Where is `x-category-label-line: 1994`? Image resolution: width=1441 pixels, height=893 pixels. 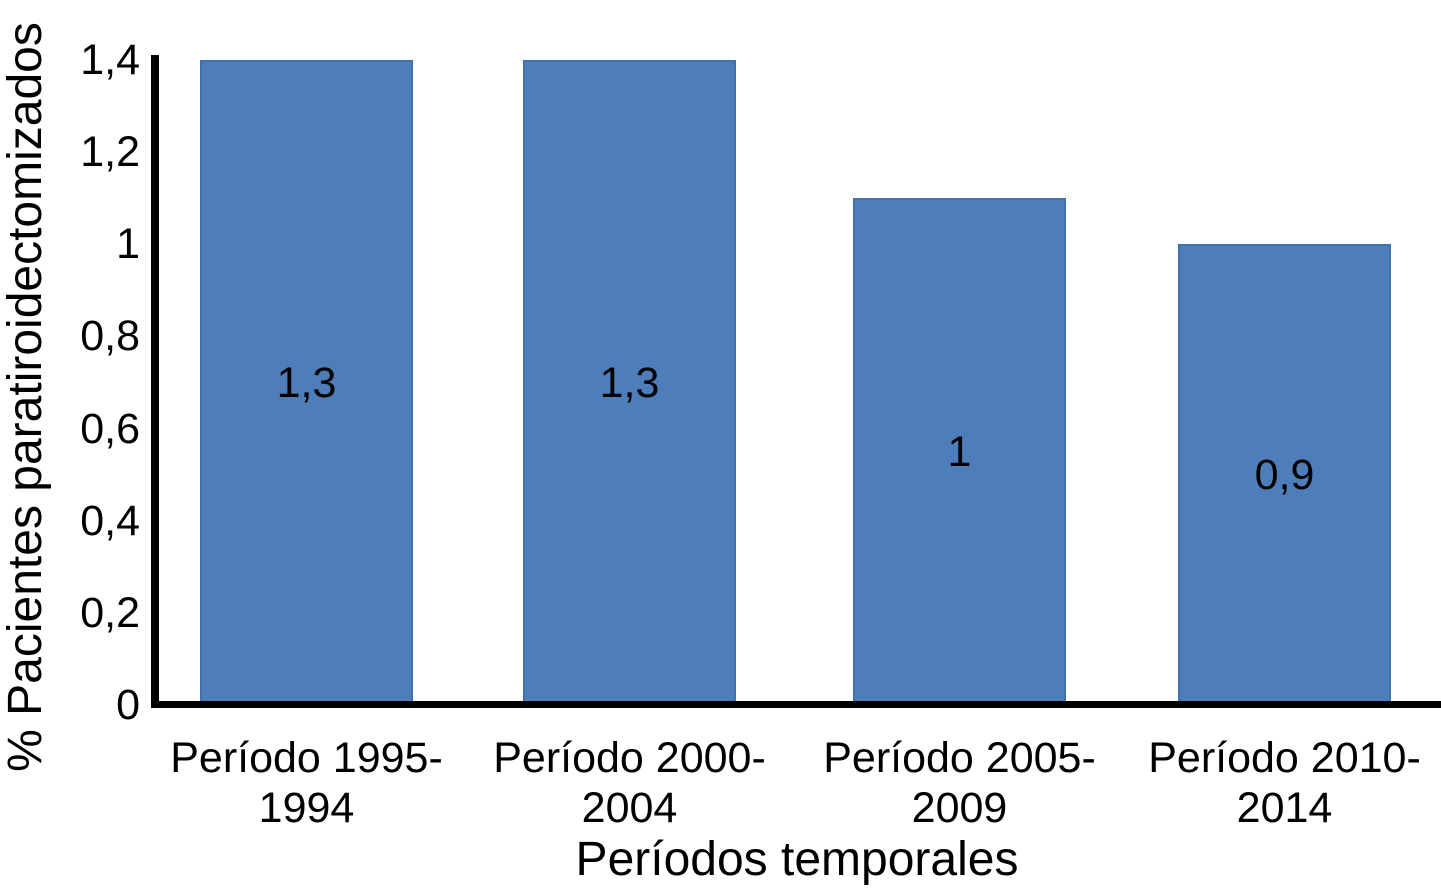 x-category-label-line: 1994 is located at coordinates (306, 808).